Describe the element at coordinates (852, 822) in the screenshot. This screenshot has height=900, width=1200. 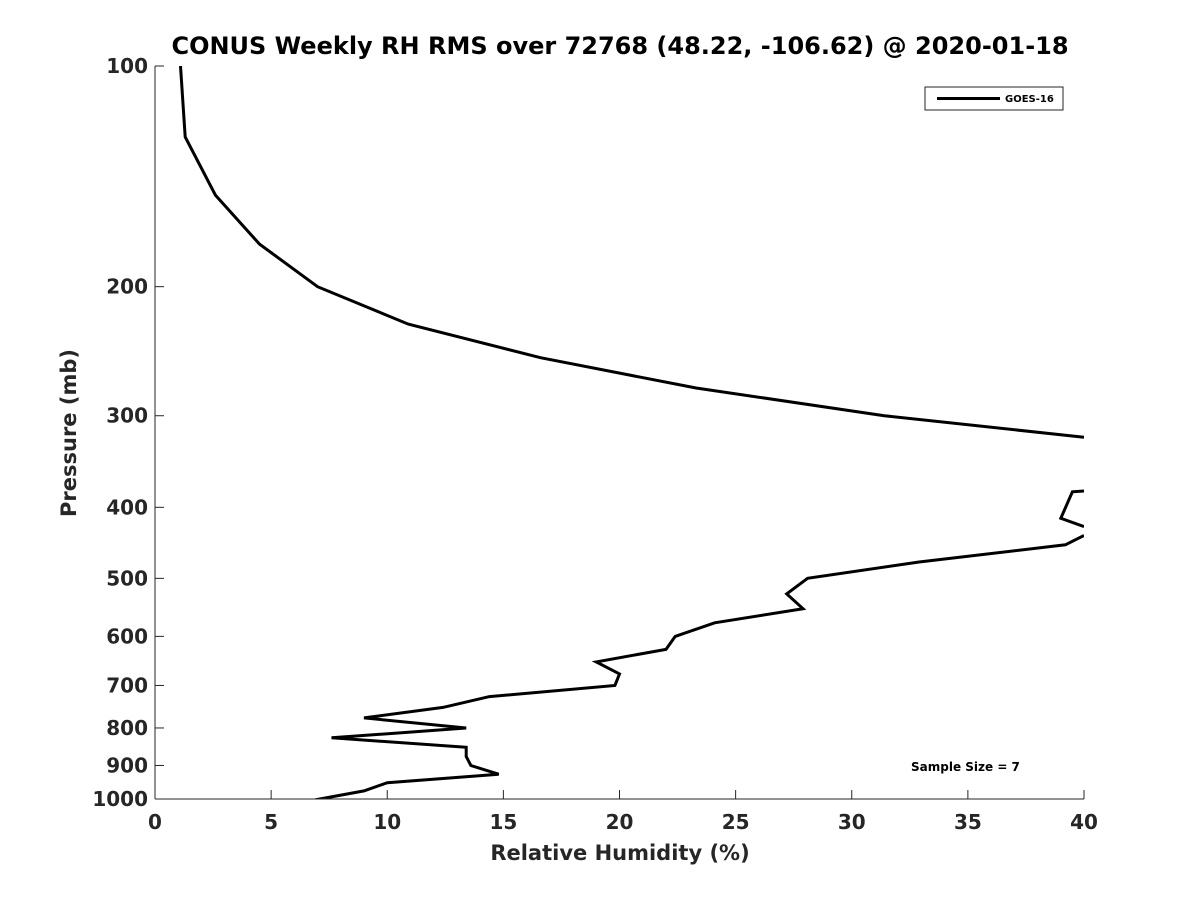
I see `x-tick-label: 30` at that location.